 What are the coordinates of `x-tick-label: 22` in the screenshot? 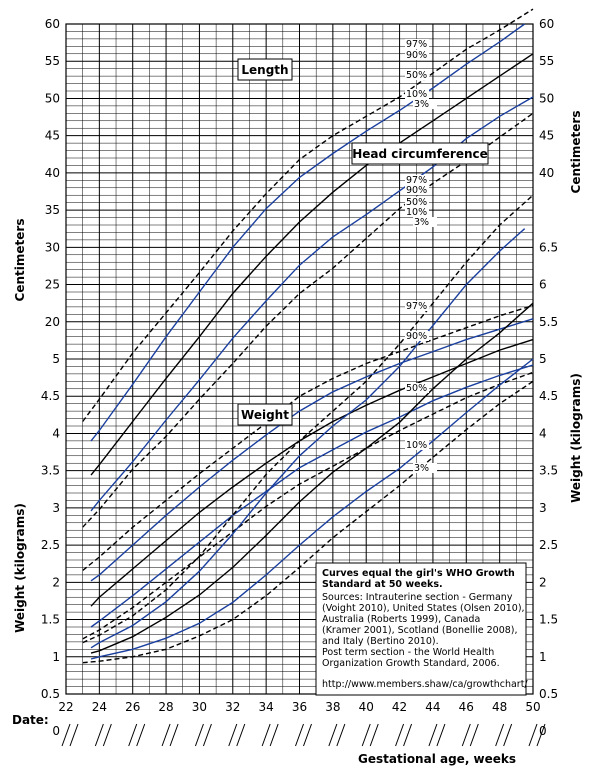 It's located at (65, 707).